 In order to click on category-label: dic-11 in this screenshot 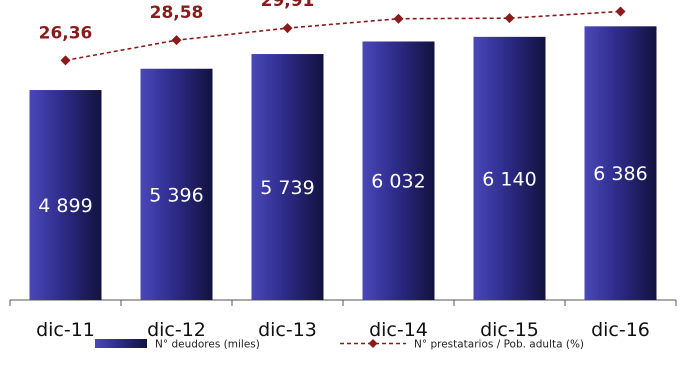, I will do `click(65, 330)`.